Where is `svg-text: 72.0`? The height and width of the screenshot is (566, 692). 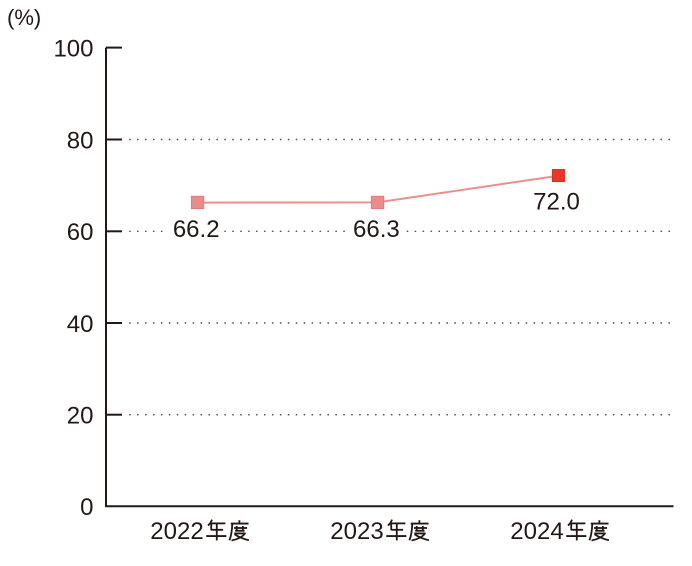 svg-text: 72.0 is located at coordinates (556, 201).